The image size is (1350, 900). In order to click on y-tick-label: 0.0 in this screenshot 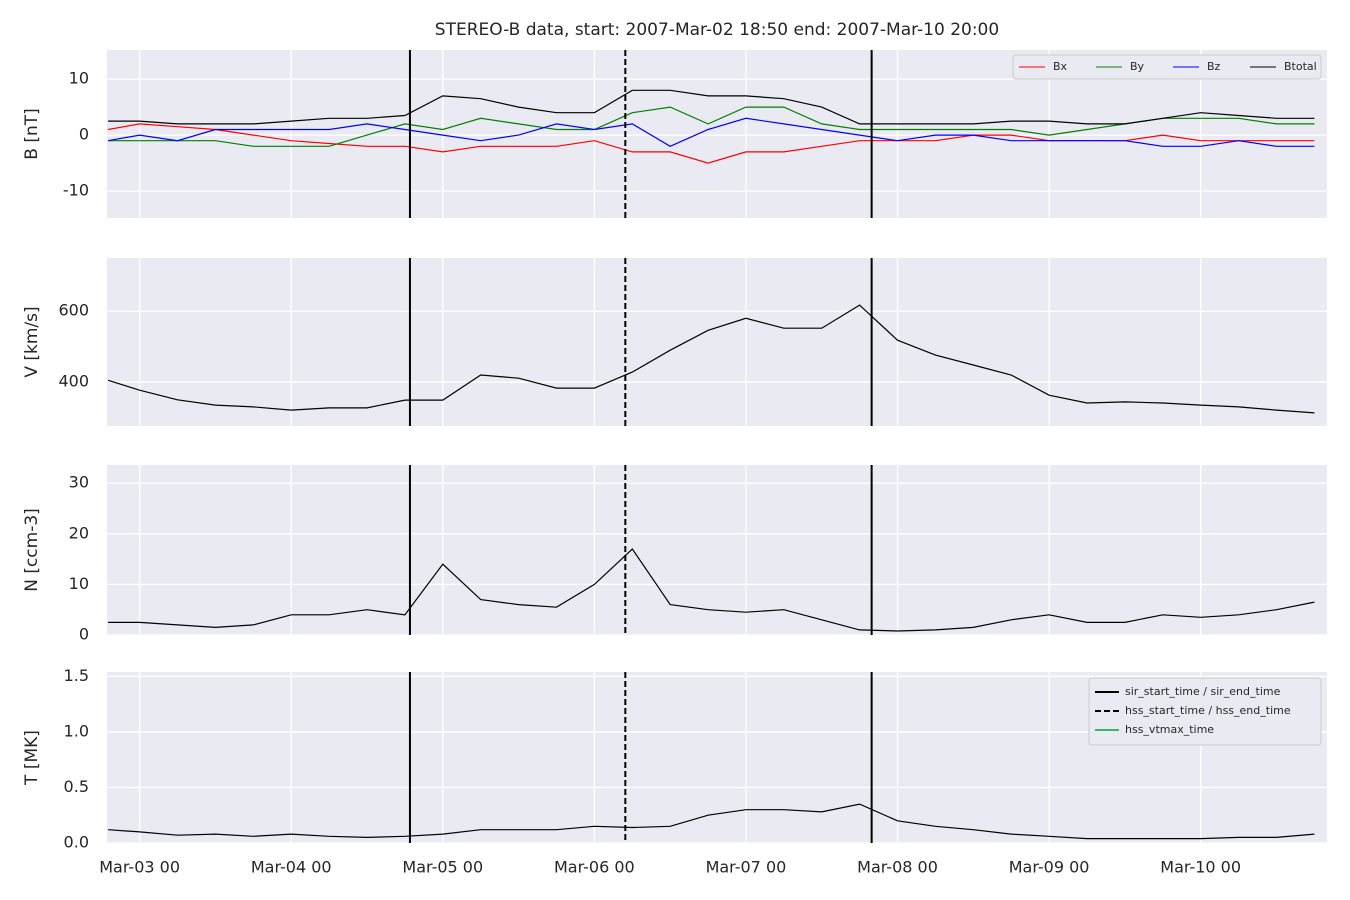, I will do `click(76, 842)`.